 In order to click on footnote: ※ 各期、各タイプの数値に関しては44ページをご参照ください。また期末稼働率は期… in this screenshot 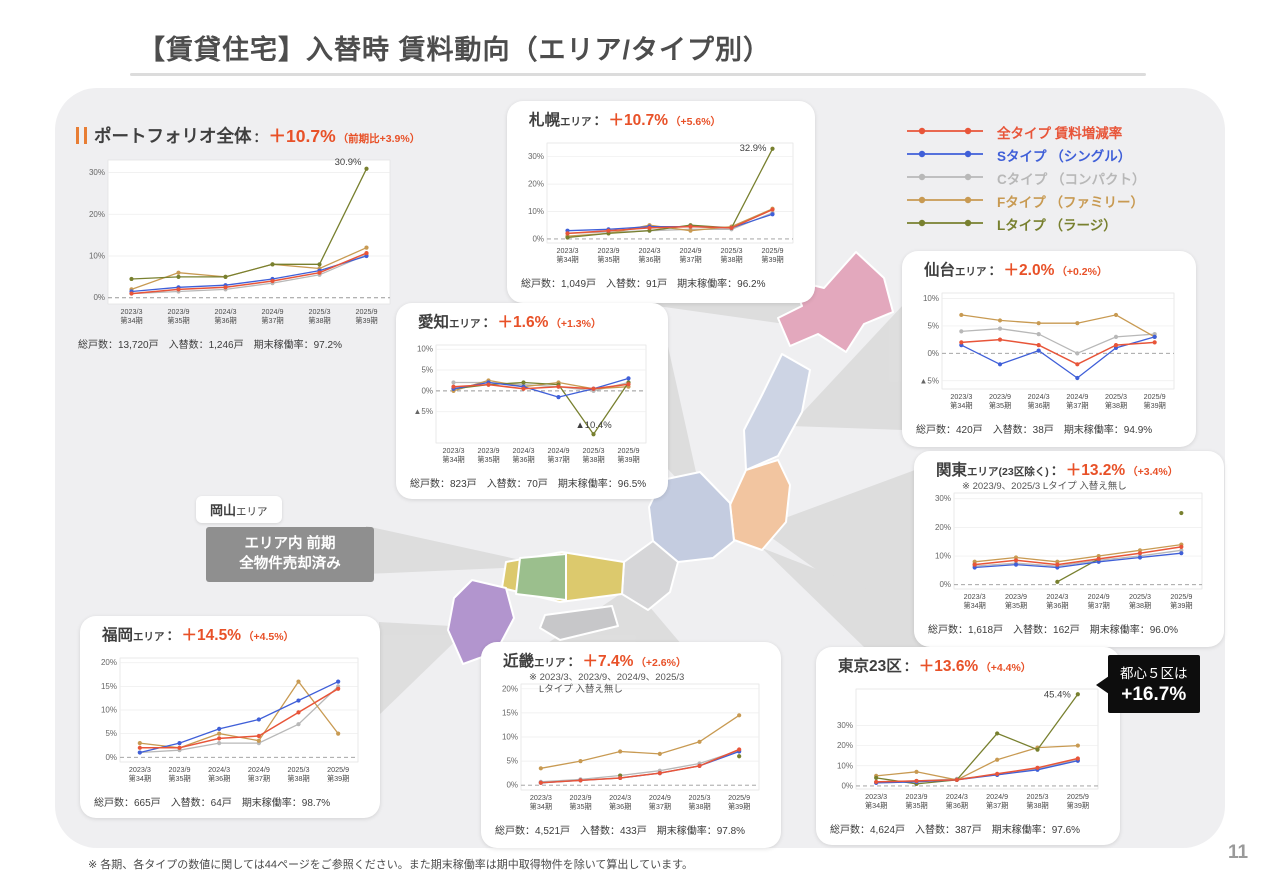, I will do `click(390, 865)`.